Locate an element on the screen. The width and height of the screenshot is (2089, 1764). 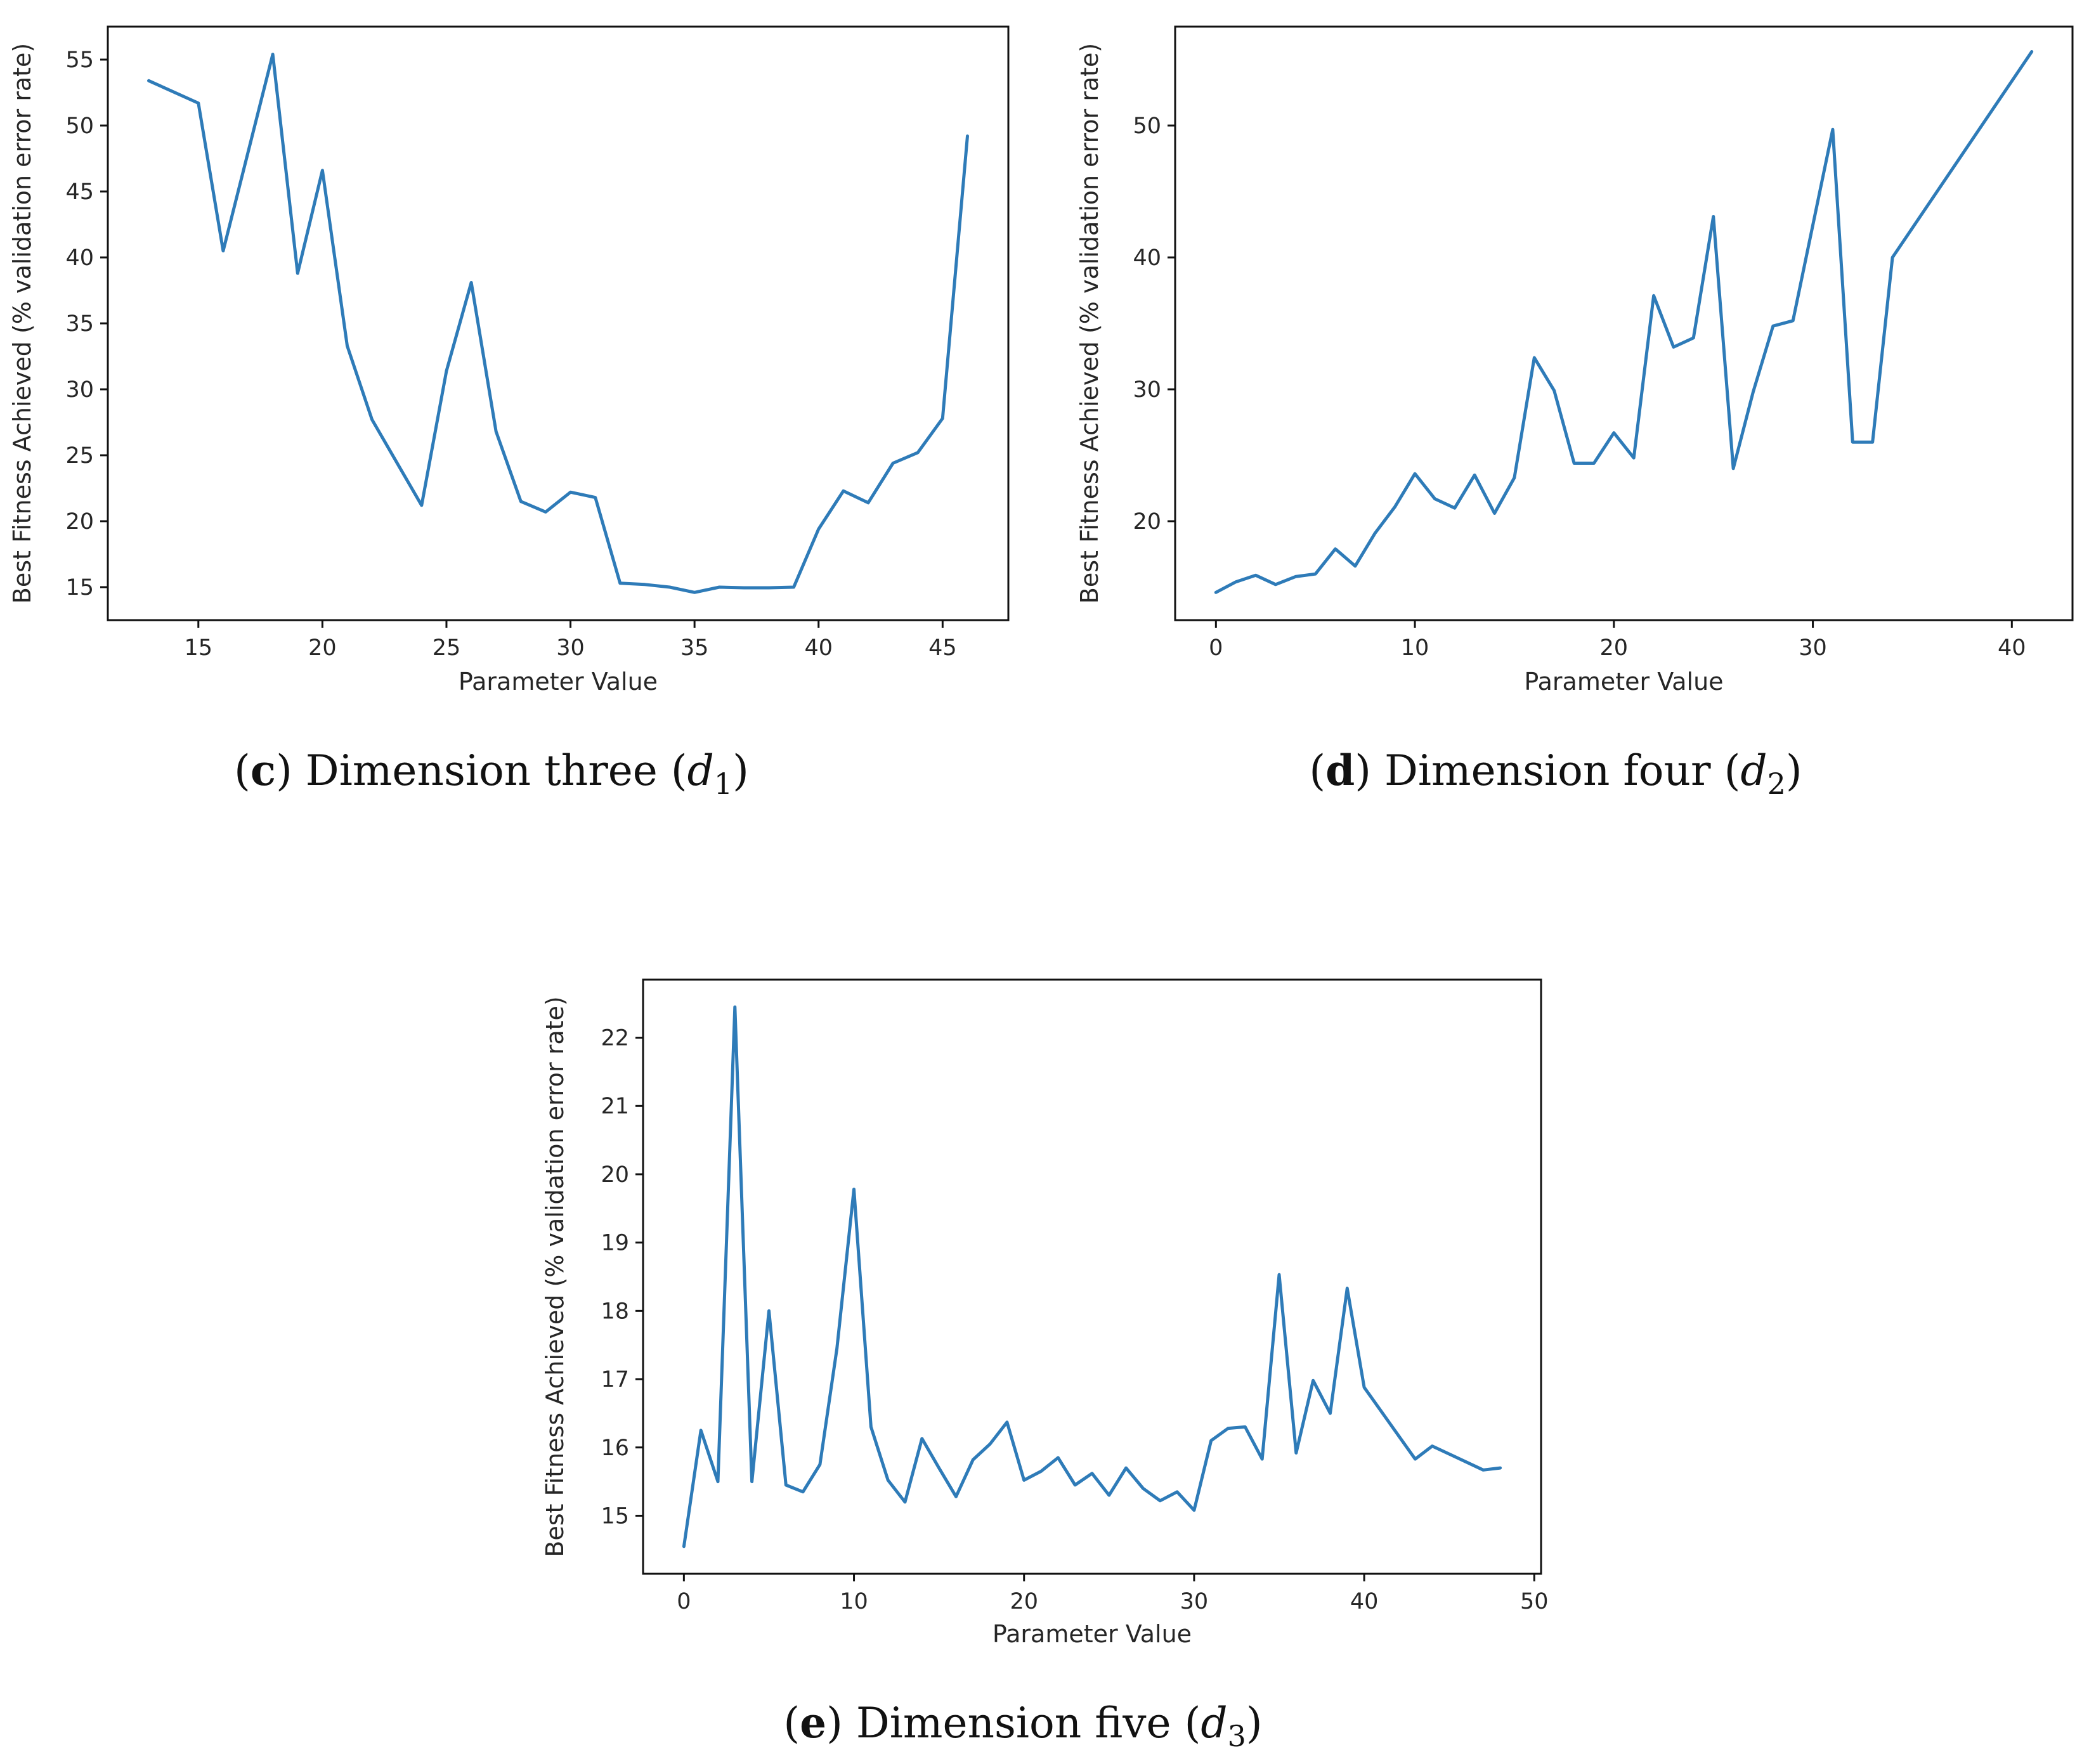
y-tick-label: 55 is located at coordinates (79, 61).